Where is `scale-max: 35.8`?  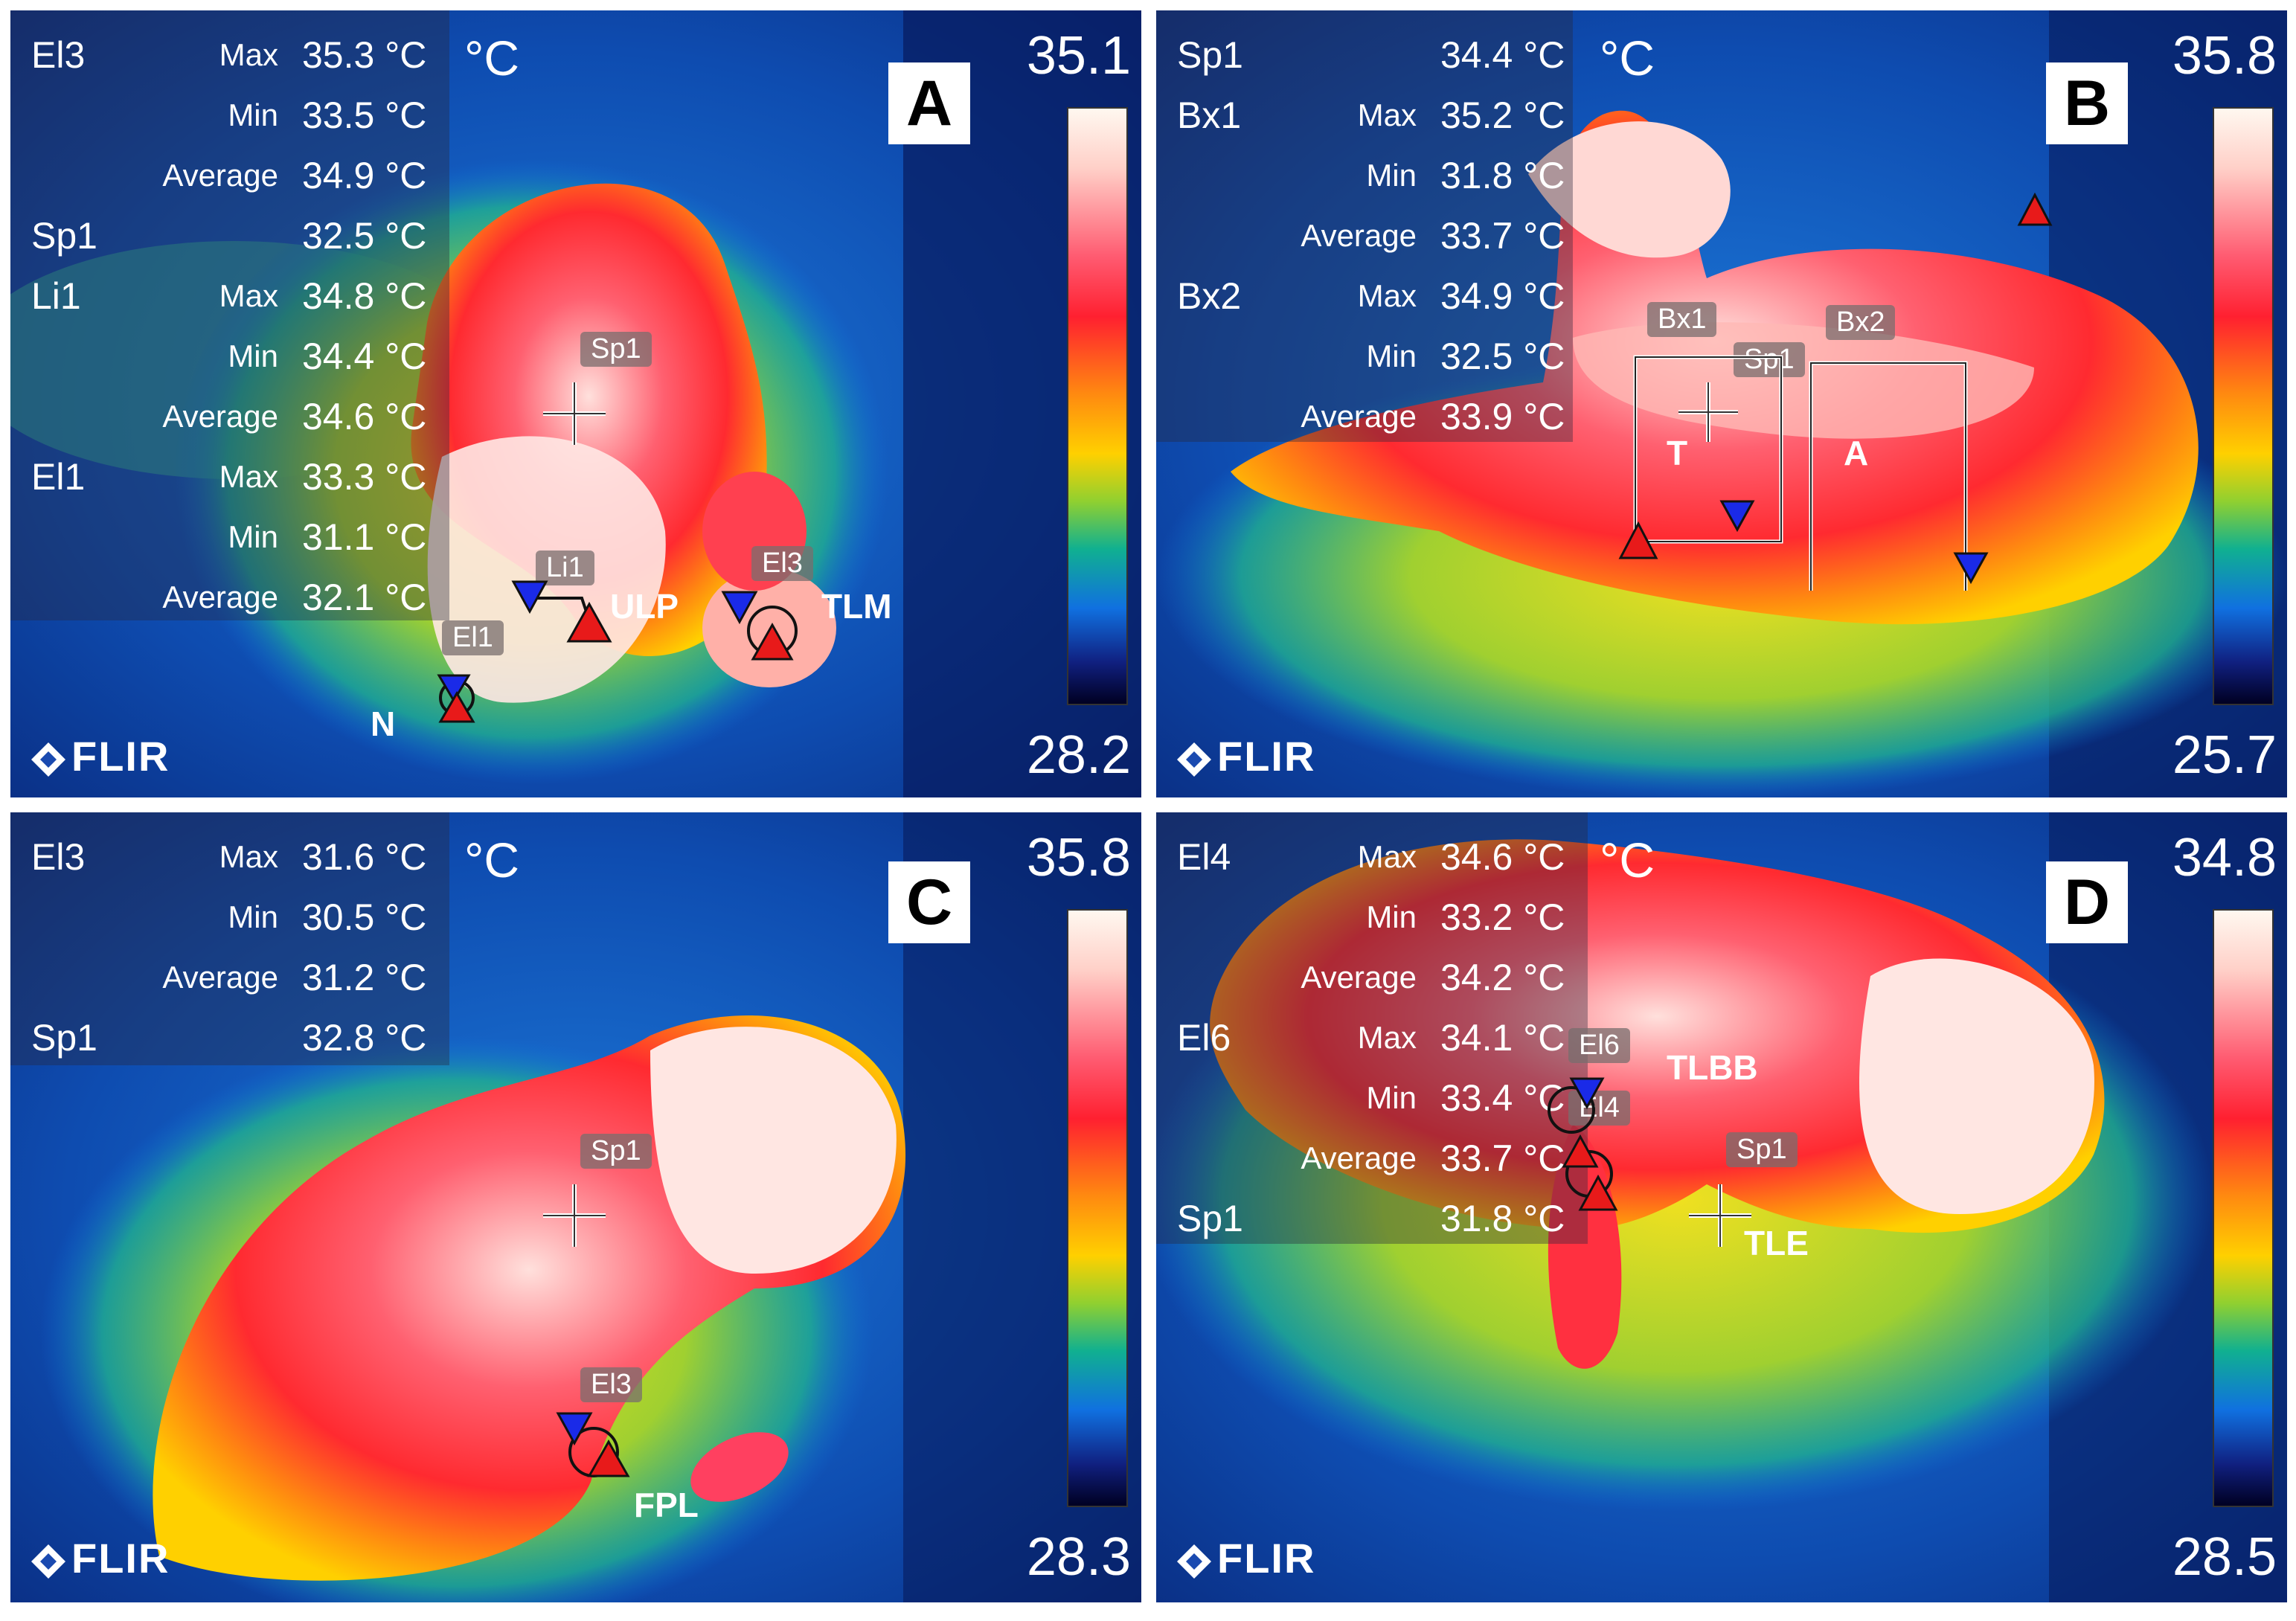 scale-max: 35.8 is located at coordinates (2224, 56).